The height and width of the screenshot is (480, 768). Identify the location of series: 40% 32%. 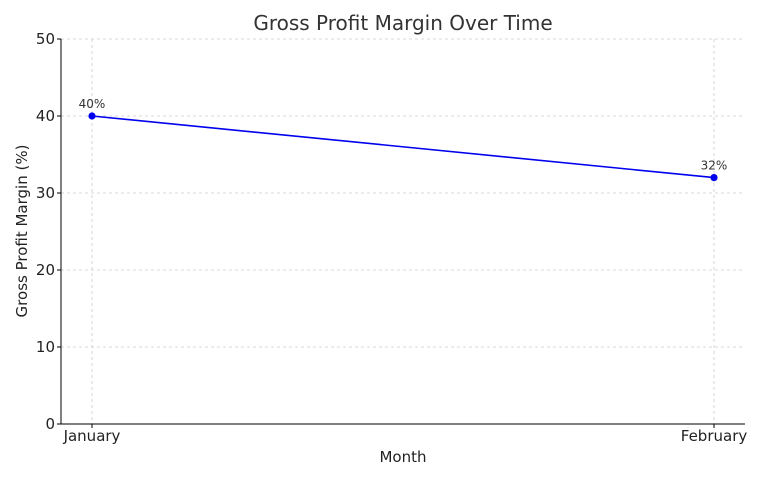
(403, 139).